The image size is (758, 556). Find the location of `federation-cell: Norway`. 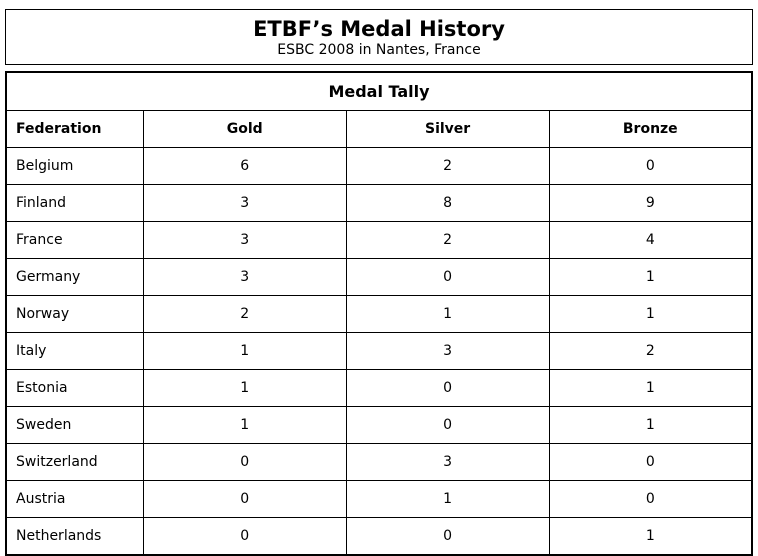

federation-cell: Norway is located at coordinates (74, 314).